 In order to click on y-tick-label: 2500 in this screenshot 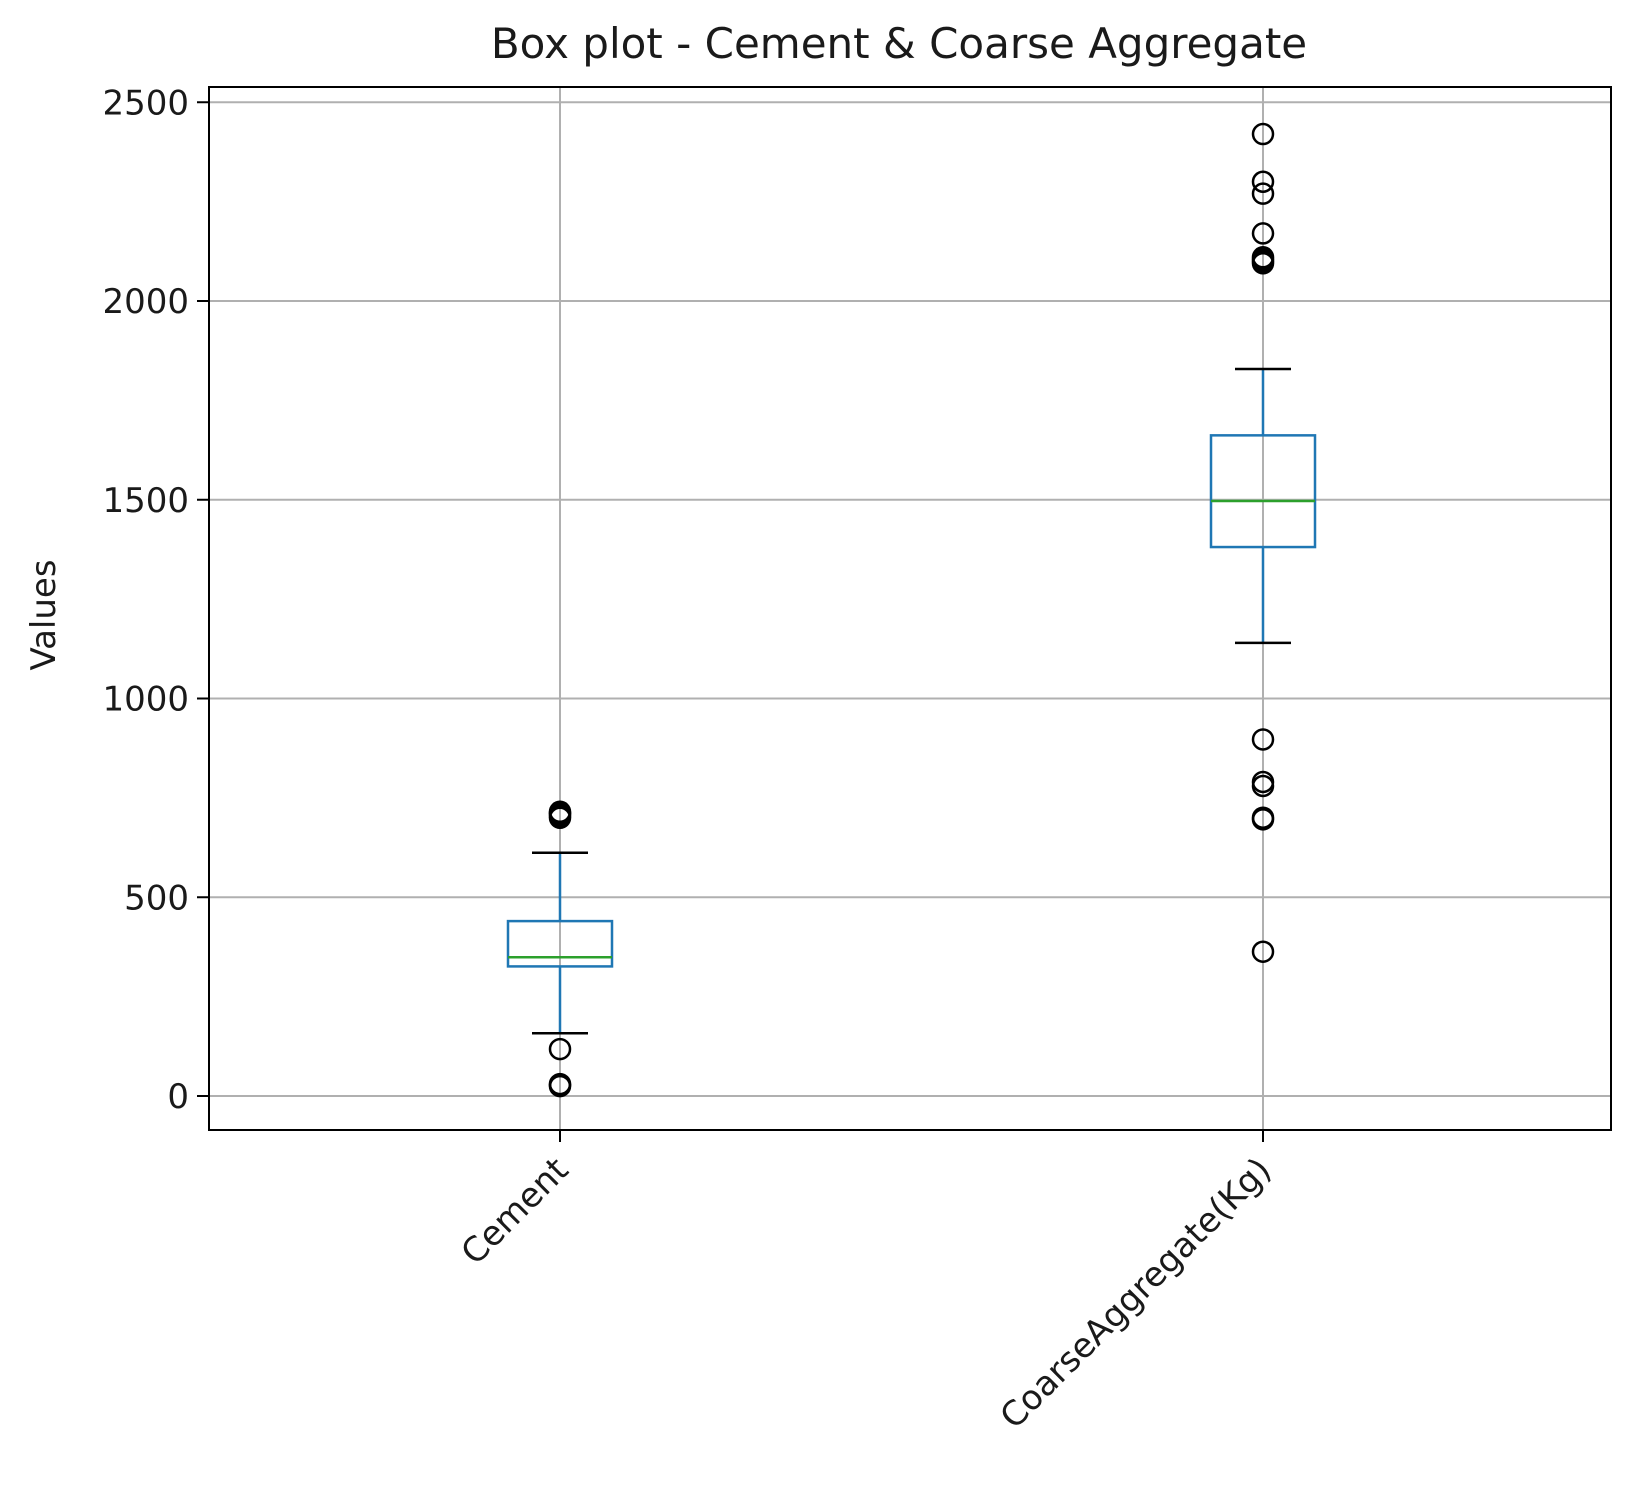, I will do `click(145, 103)`.